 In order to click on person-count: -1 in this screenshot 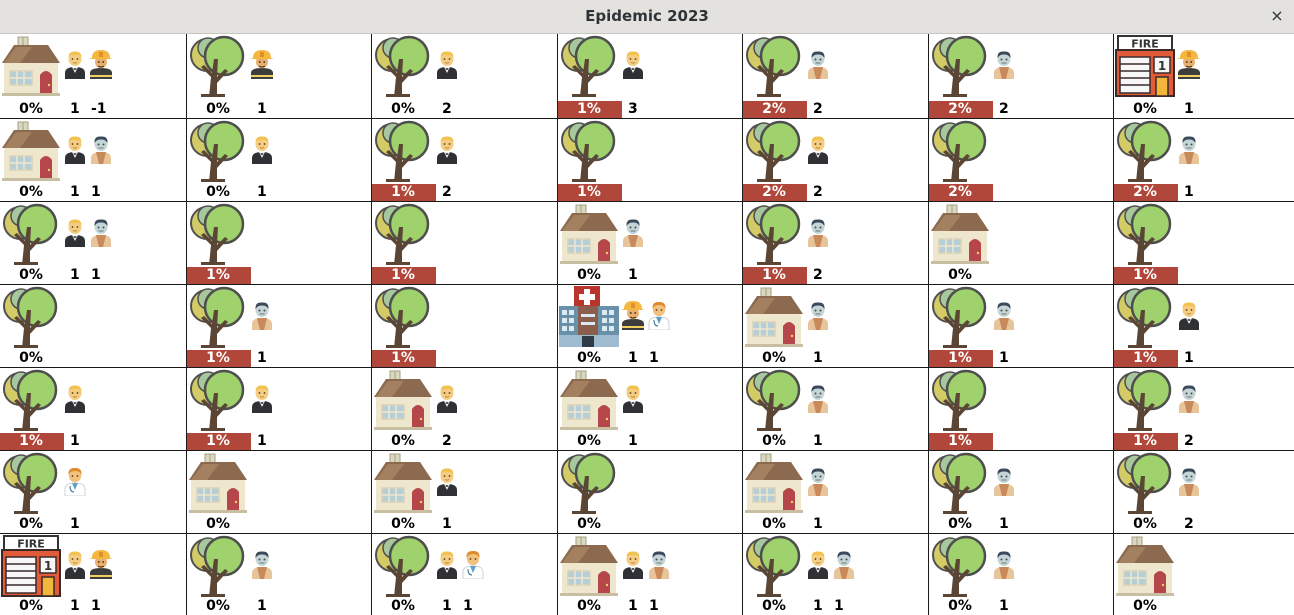, I will do `click(99, 109)`.